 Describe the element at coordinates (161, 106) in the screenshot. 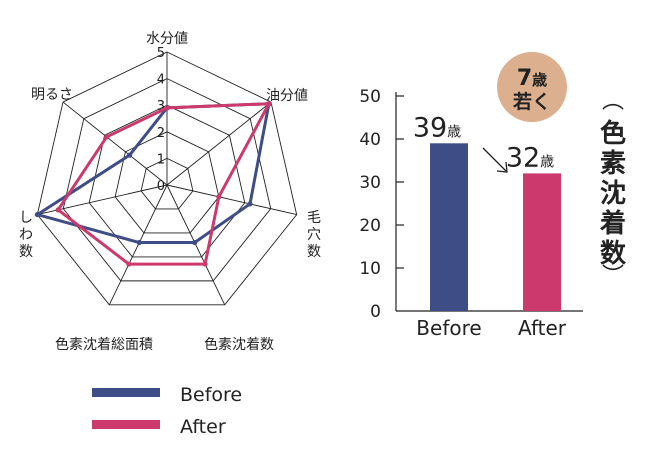

I see `radar-tick-label: 3` at that location.